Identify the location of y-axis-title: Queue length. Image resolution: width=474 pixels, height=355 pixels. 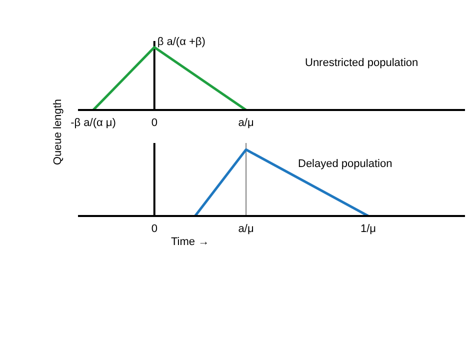
(58, 132).